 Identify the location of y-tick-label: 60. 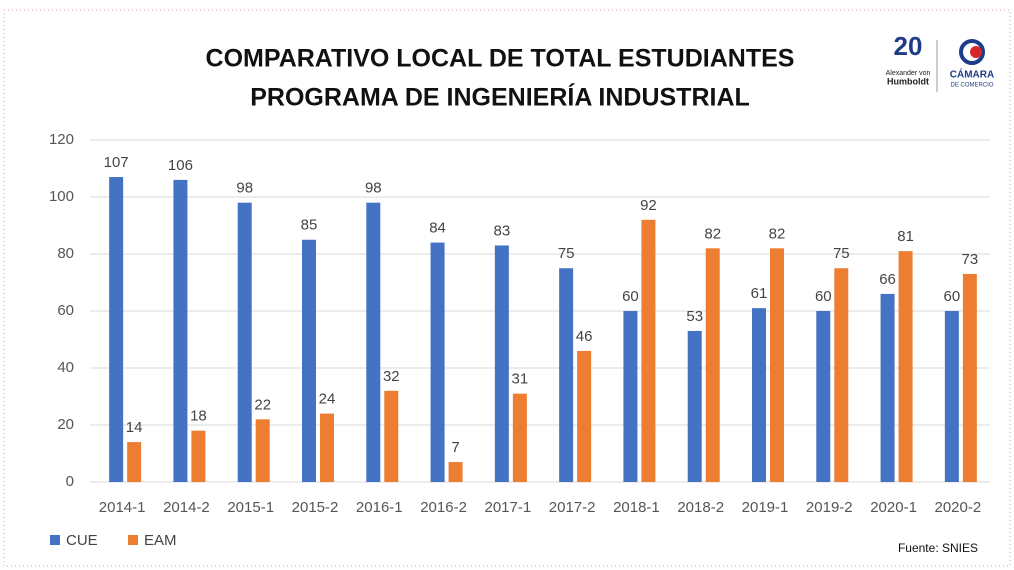
(65, 310).